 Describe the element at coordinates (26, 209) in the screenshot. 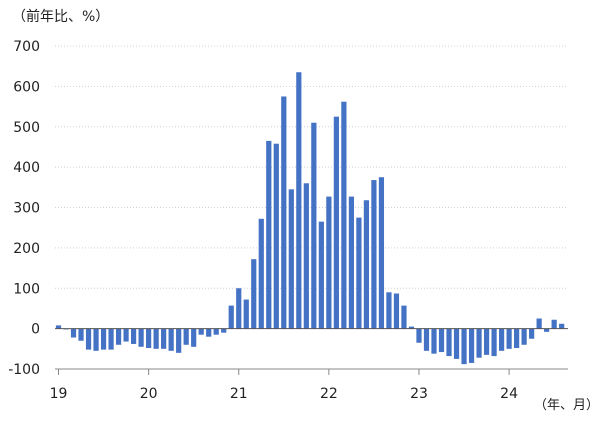

I see `y-tick-label: 300` at that location.